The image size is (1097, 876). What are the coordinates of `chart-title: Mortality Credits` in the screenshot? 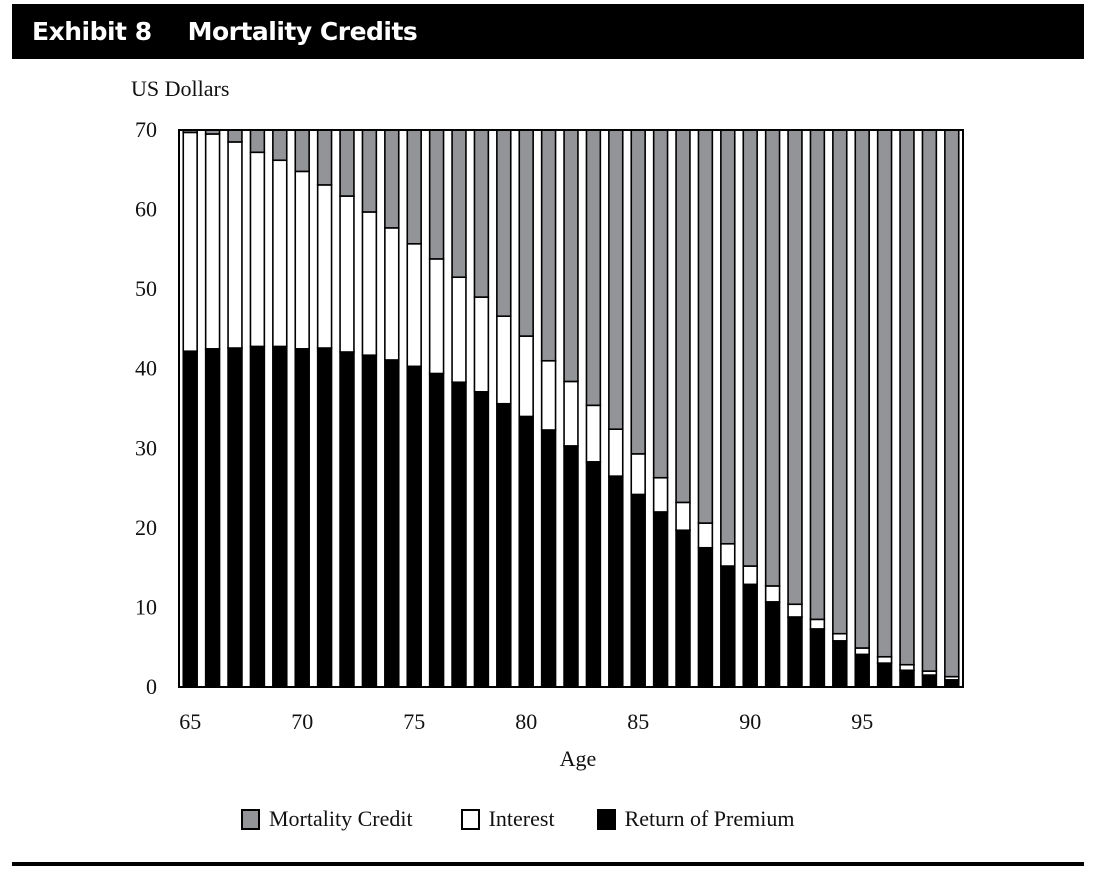 It's located at (302, 31).